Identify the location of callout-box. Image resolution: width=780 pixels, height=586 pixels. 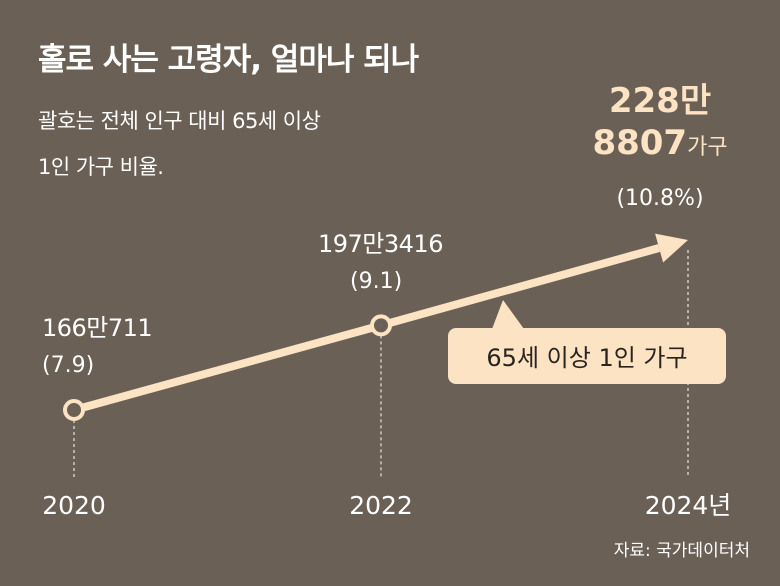
(587, 356).